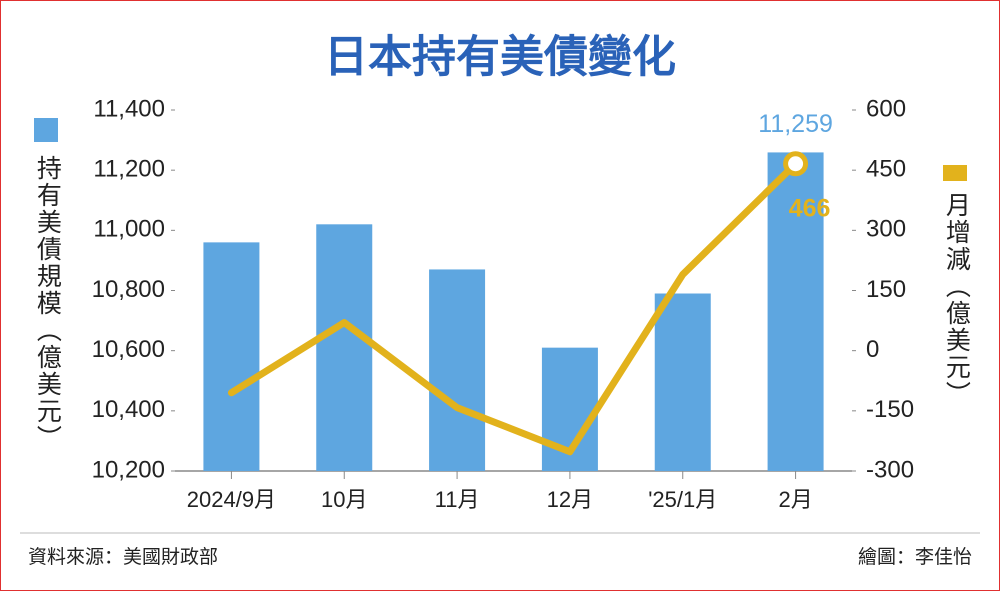 The width and height of the screenshot is (1000, 591). I want to click on legend-label: 月增減（億美元）, so click(956, 300).